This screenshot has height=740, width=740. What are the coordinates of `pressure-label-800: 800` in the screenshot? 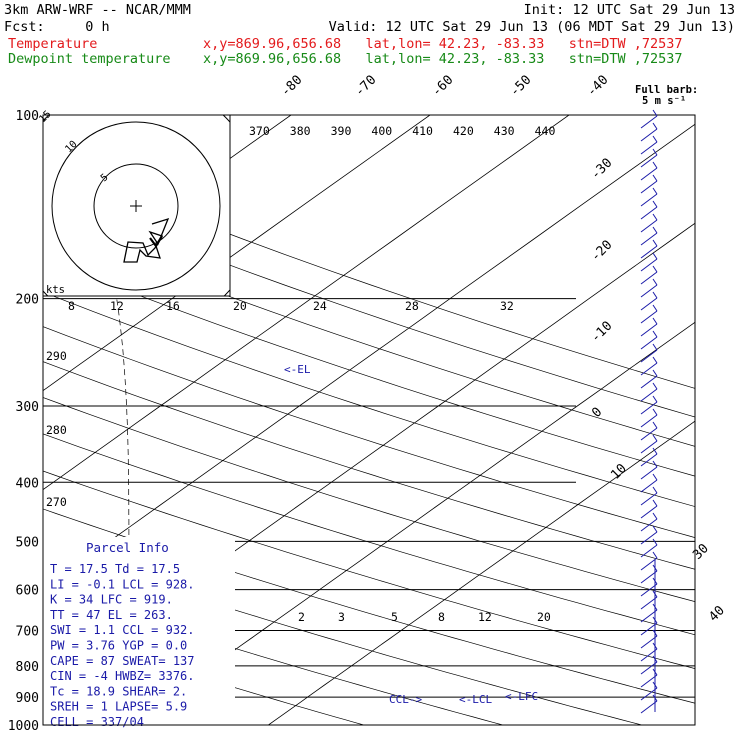 It's located at (27, 667).